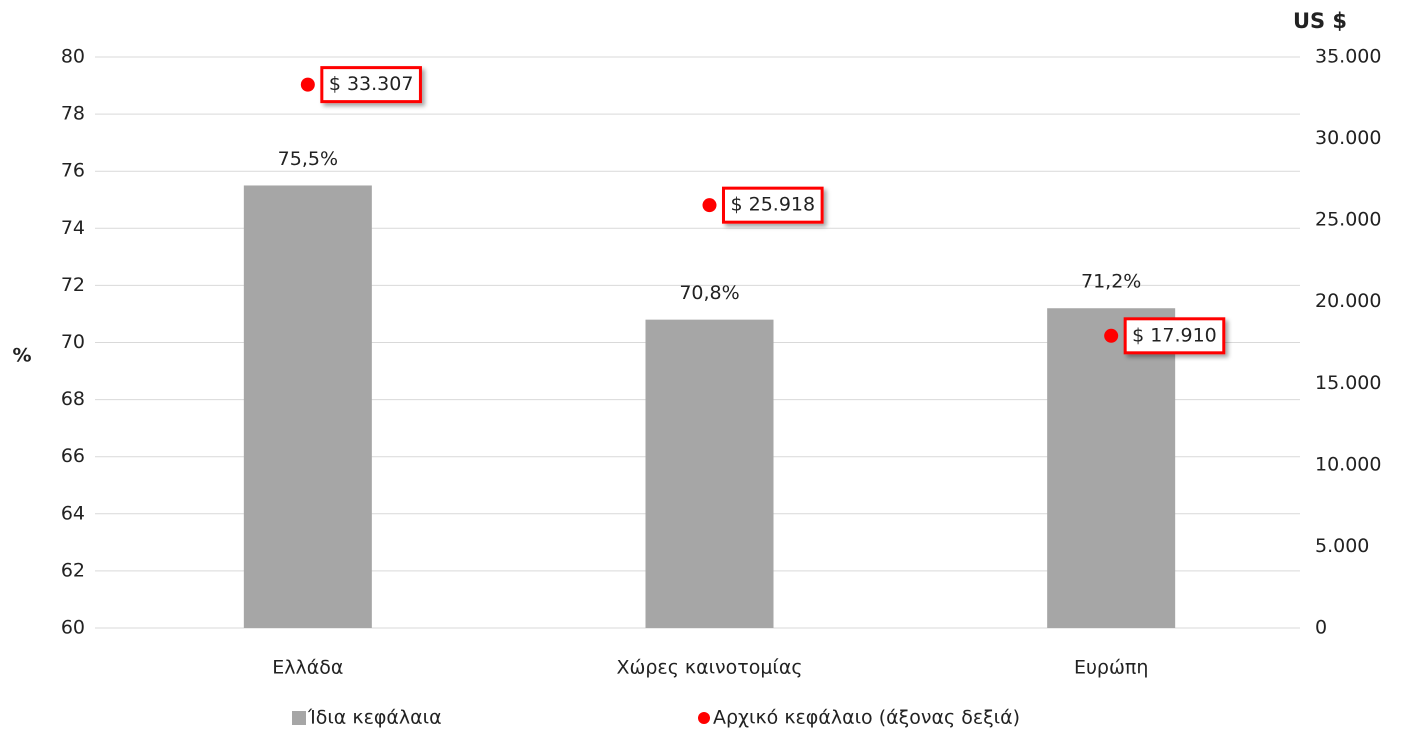  What do you see at coordinates (73, 570) in the screenshot?
I see `y-tick-label: 62` at bounding box center [73, 570].